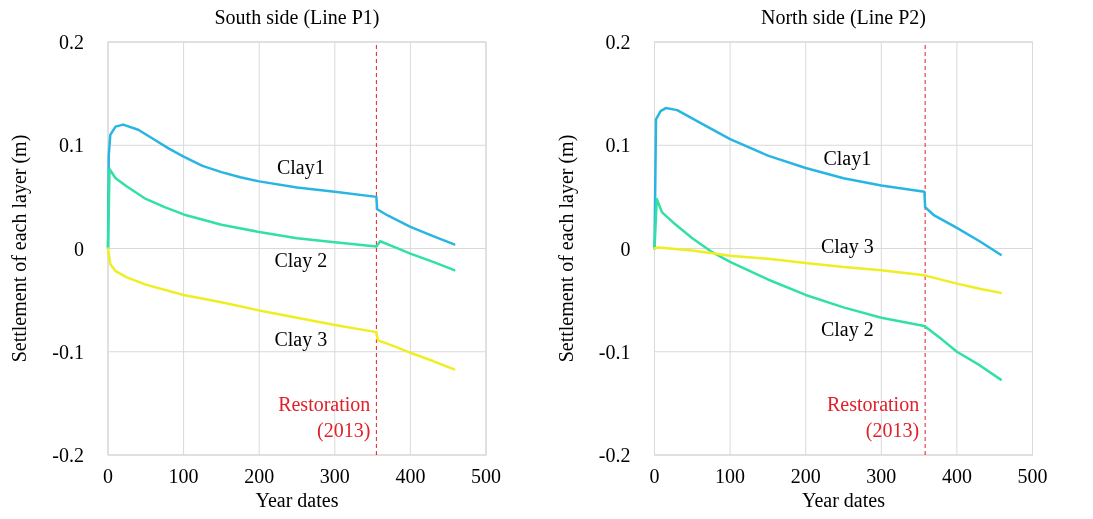  I want to click on chart-title: South side (Line P1), so click(297, 17).